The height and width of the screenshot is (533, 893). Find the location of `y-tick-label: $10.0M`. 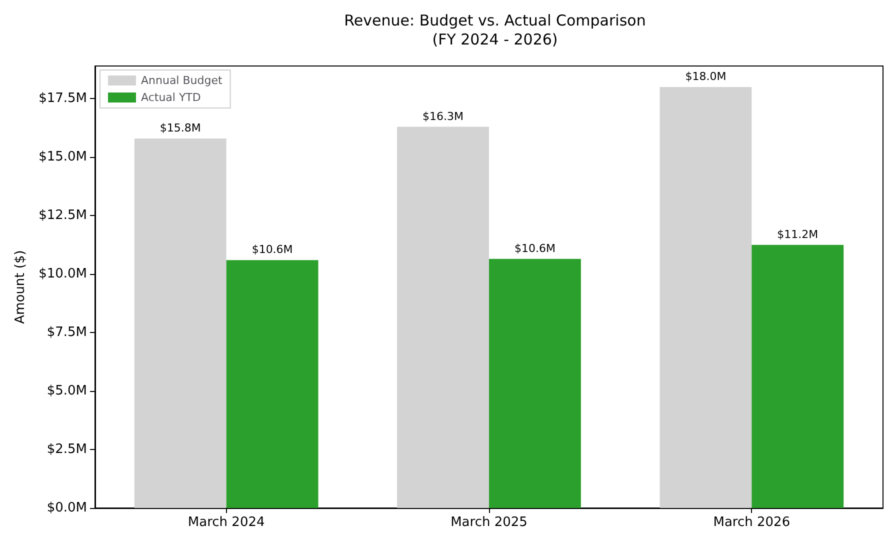

y-tick-label: $10.0M is located at coordinates (62, 274).